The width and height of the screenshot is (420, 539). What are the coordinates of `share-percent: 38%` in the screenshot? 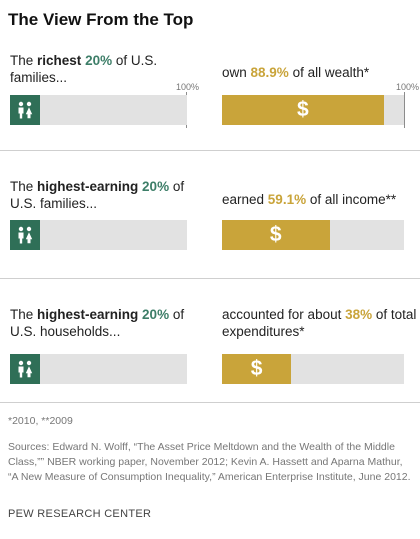 It's located at (359, 314).